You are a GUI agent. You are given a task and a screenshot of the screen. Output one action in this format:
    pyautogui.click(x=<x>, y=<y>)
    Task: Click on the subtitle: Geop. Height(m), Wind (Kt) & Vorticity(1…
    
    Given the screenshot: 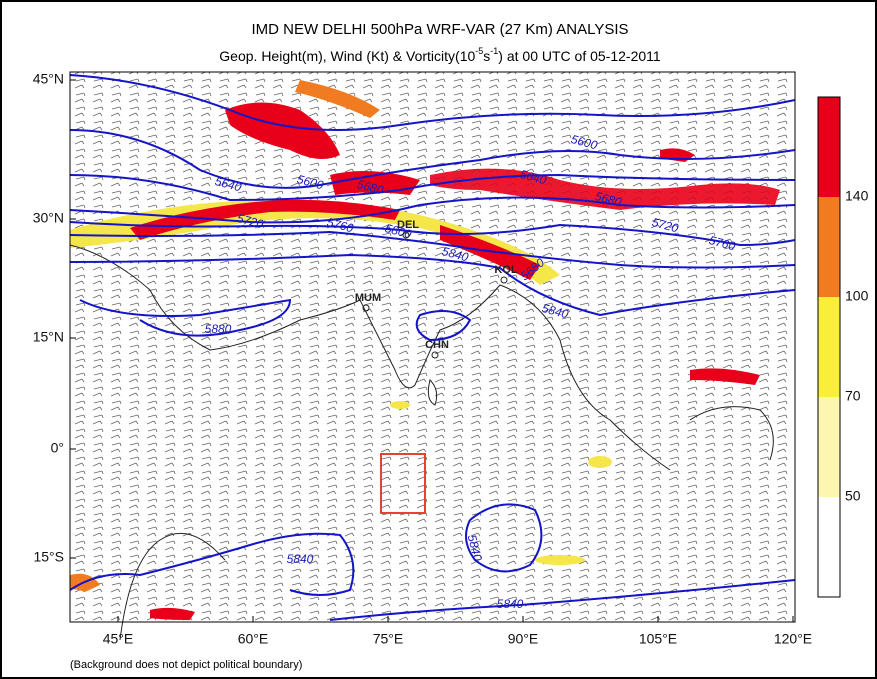 What is the action you would take?
    pyautogui.click(x=440, y=54)
    